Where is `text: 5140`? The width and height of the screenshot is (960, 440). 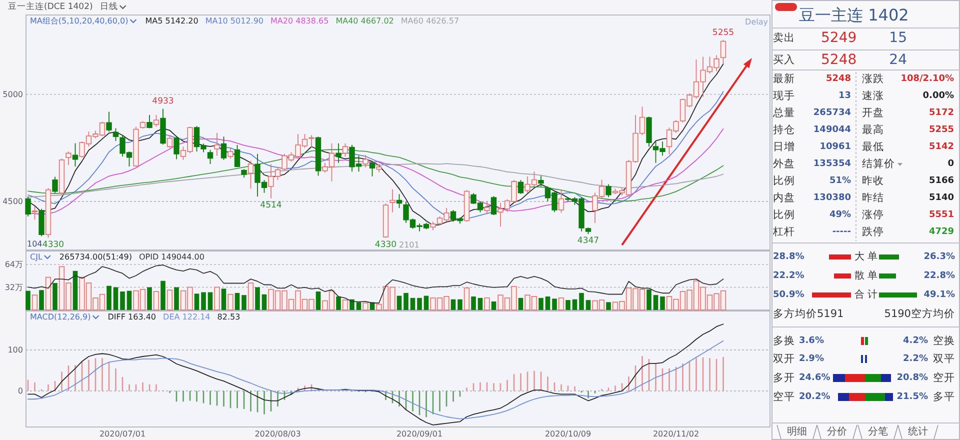 text: 5140 is located at coordinates (941, 198).